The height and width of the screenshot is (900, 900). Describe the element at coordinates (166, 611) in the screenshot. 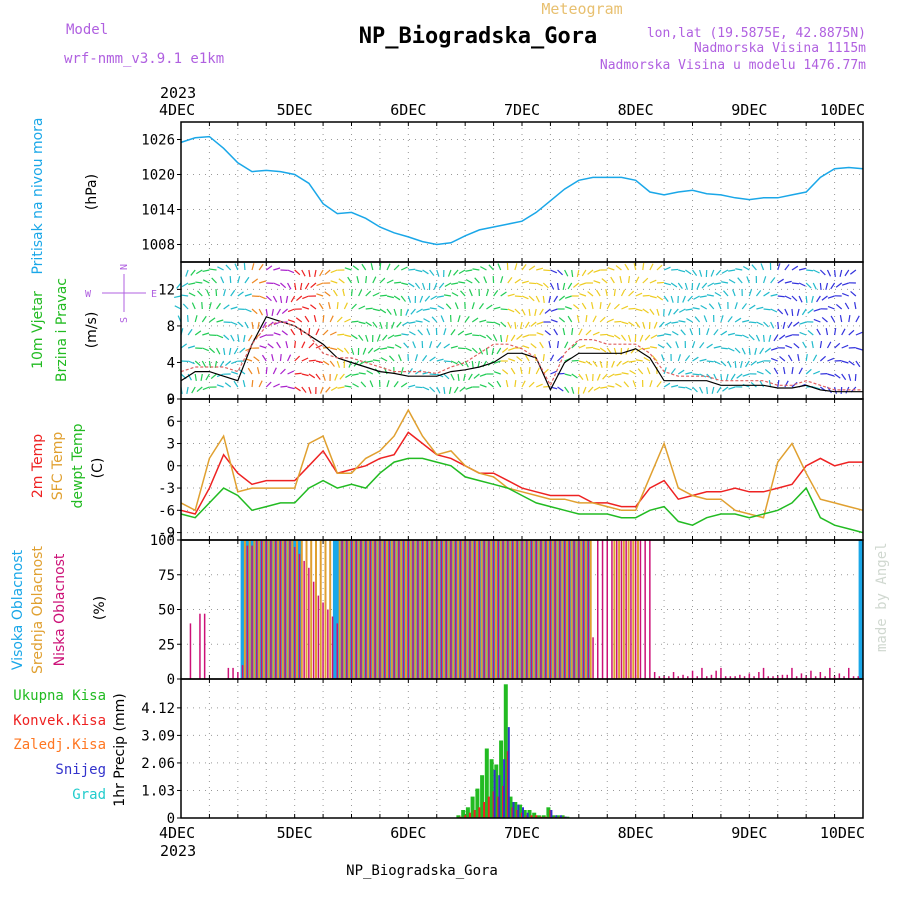

I see `y-tick-label: 50` at that location.